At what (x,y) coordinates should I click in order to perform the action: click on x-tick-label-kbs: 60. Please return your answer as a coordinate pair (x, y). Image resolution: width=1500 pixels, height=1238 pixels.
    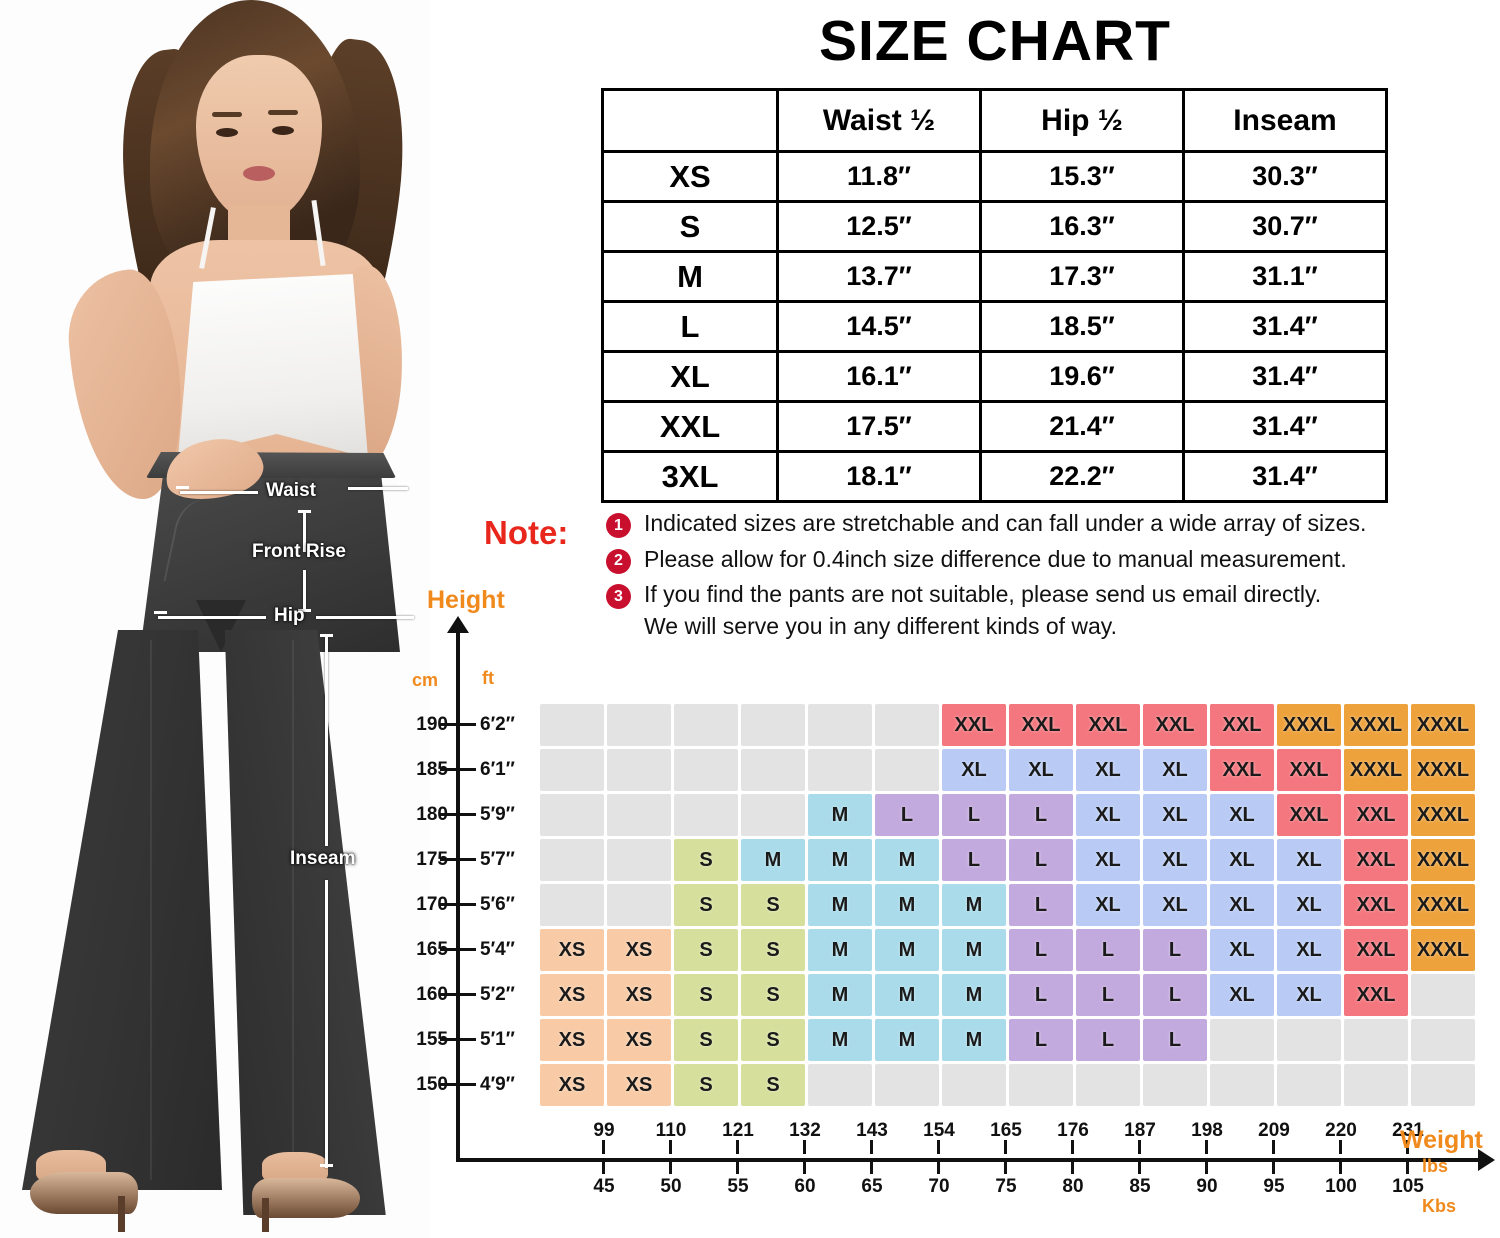
    Looking at the image, I should click on (805, 1186).